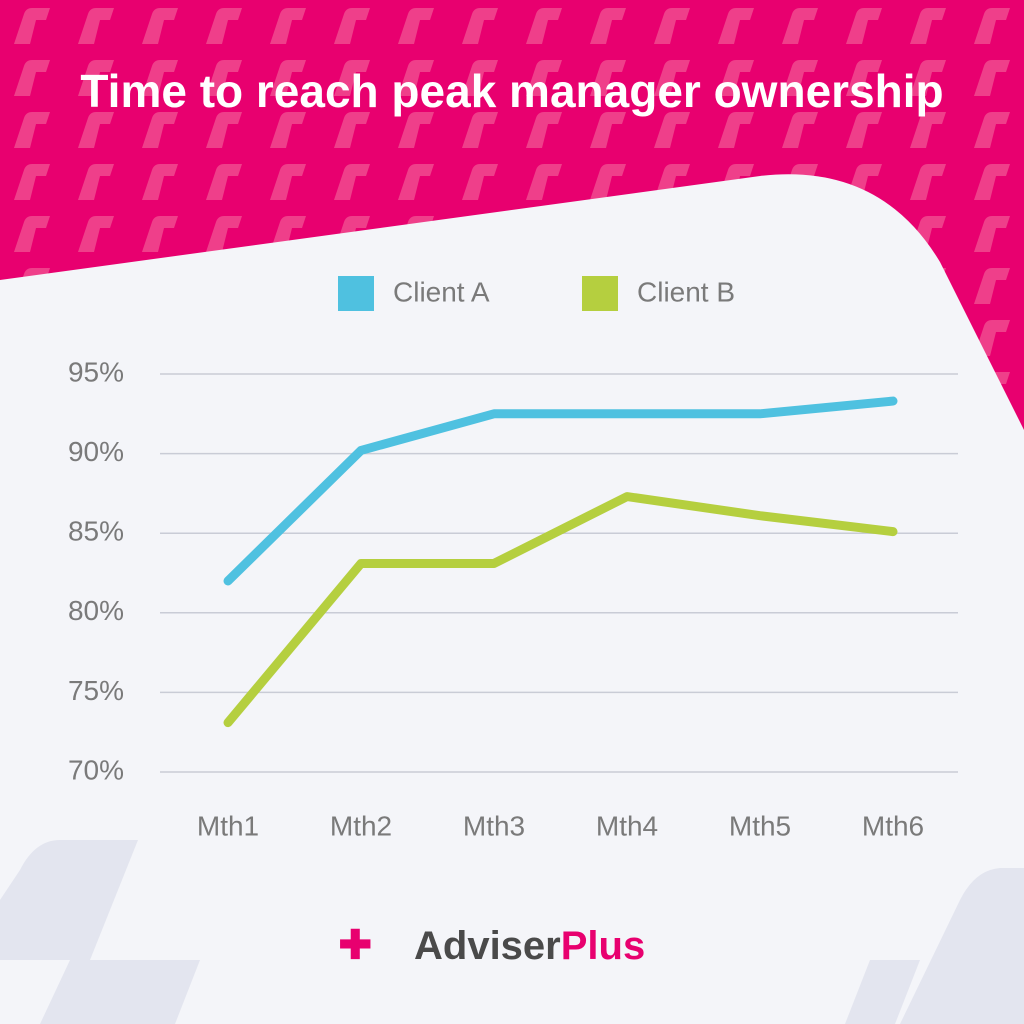  I want to click on logo-part: Plus, so click(603, 946).